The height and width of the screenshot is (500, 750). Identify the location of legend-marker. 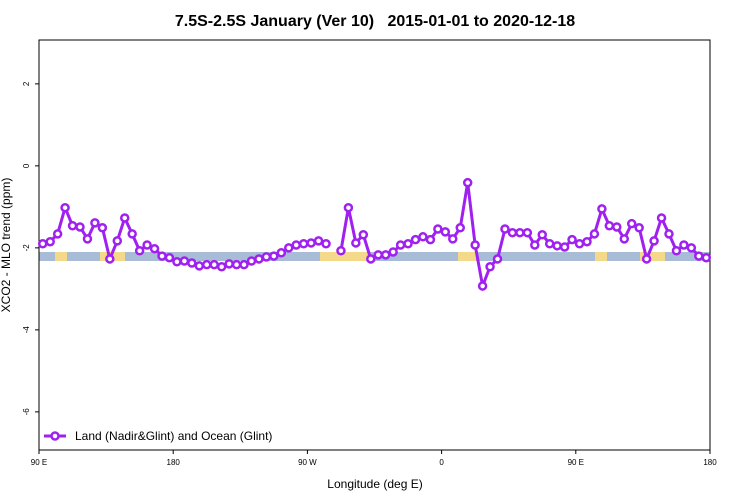
(55, 436).